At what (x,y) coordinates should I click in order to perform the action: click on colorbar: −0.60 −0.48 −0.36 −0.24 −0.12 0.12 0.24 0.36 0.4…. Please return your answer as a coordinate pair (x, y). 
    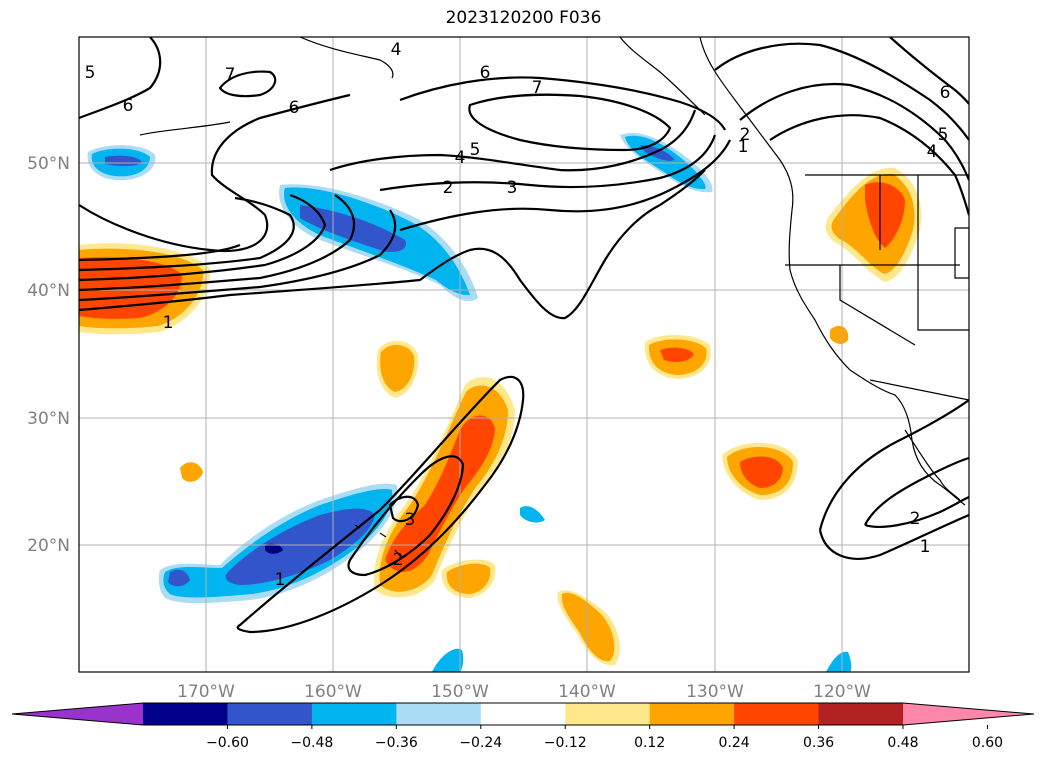
    Looking at the image, I should click on (523, 726).